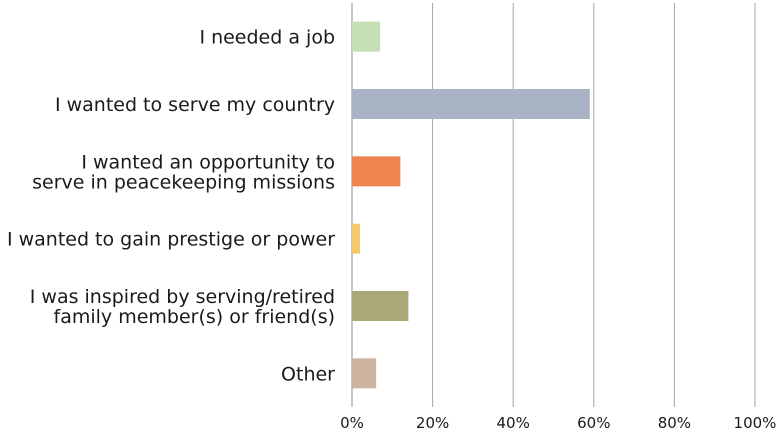 This screenshot has width=778, height=434. Describe the element at coordinates (558, 423) in the screenshot. I see `x-axis-tick-labels: 0% 20% 40% 60% 80% 100%` at that location.